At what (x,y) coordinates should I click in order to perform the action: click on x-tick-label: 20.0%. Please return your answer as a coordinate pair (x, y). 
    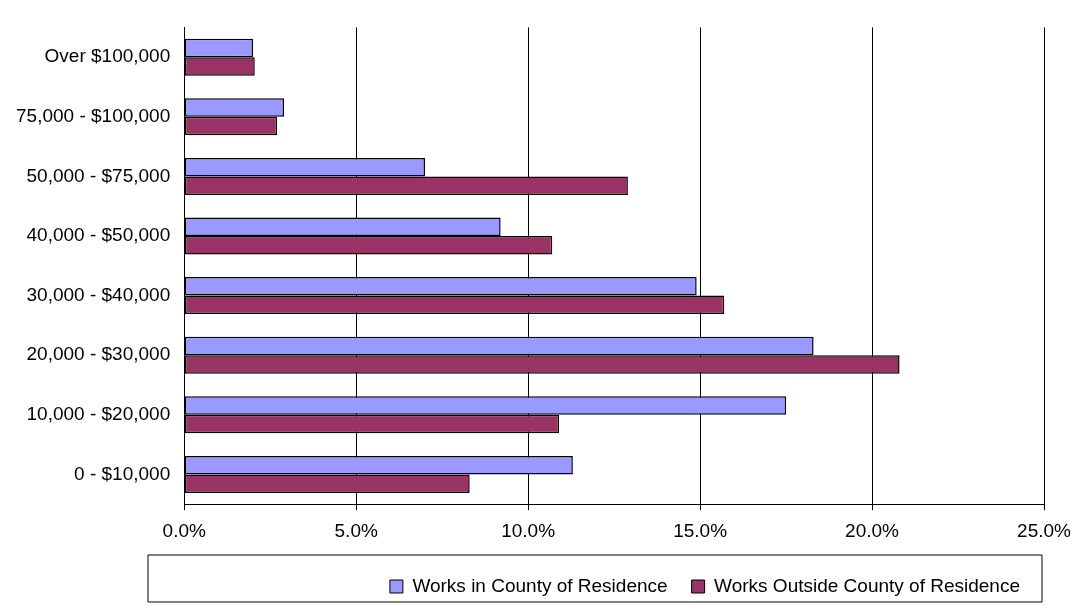
    Looking at the image, I should click on (872, 530).